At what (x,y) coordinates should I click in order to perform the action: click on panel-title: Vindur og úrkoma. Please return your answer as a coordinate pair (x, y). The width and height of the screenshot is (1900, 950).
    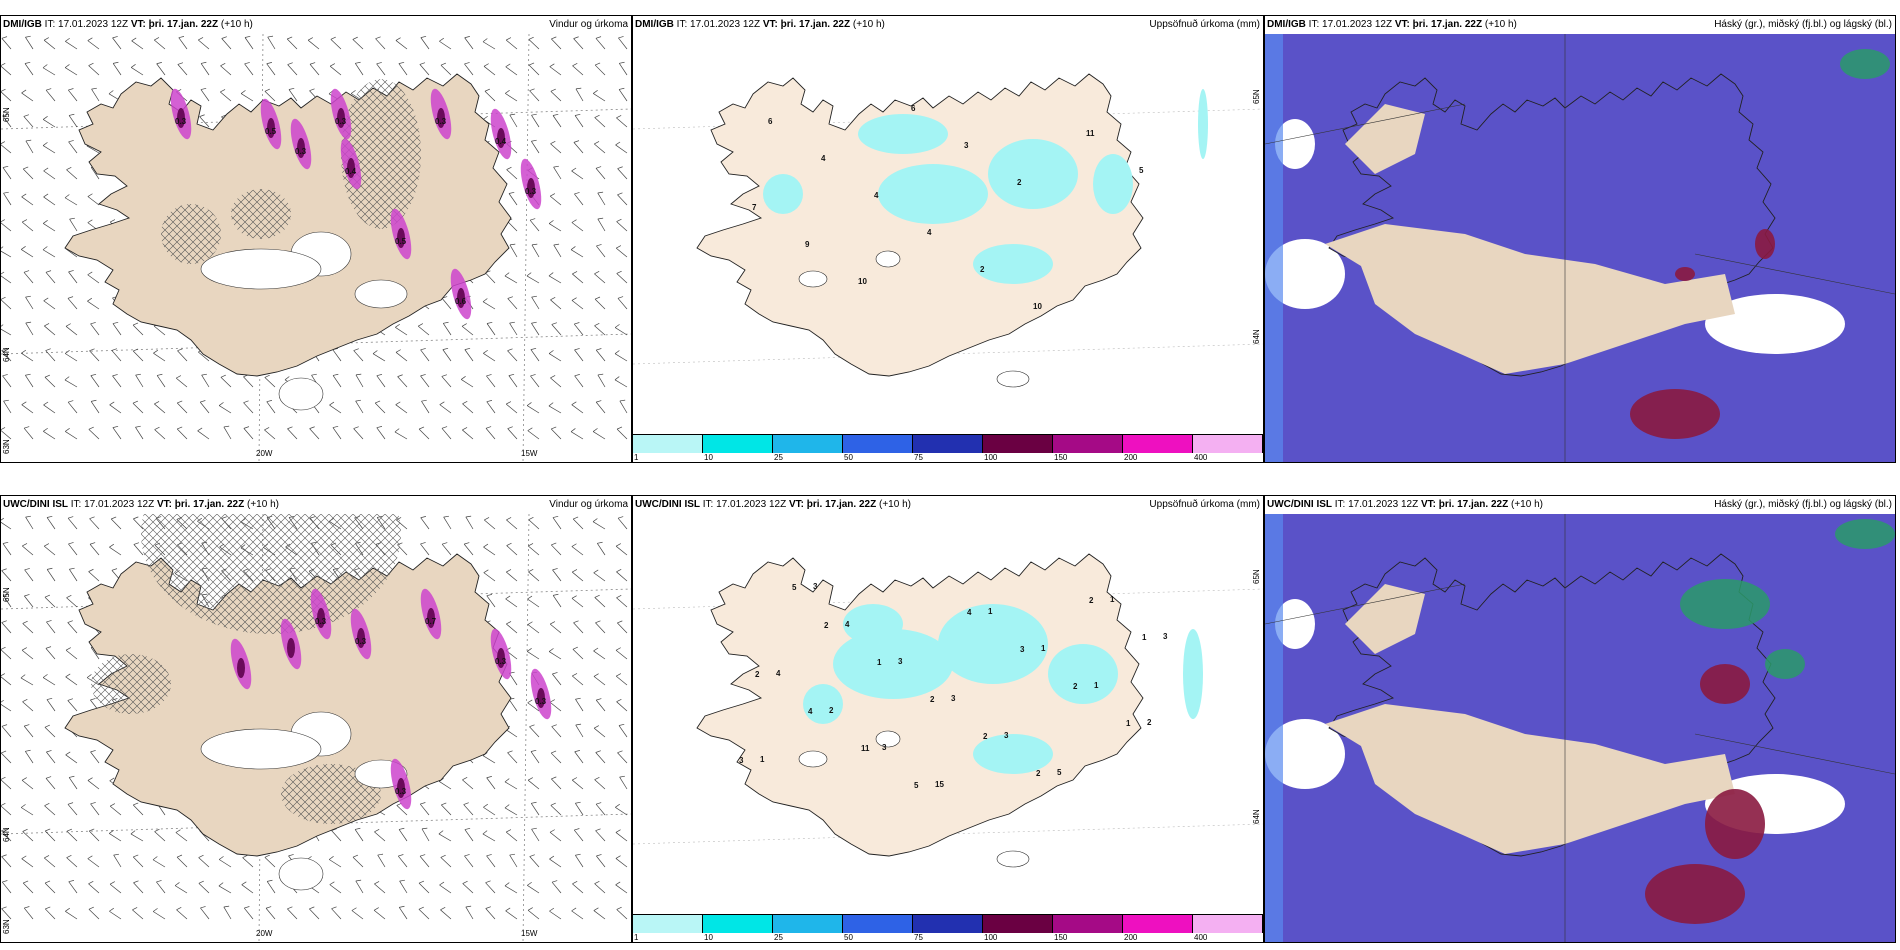
    Looking at the image, I should click on (588, 504).